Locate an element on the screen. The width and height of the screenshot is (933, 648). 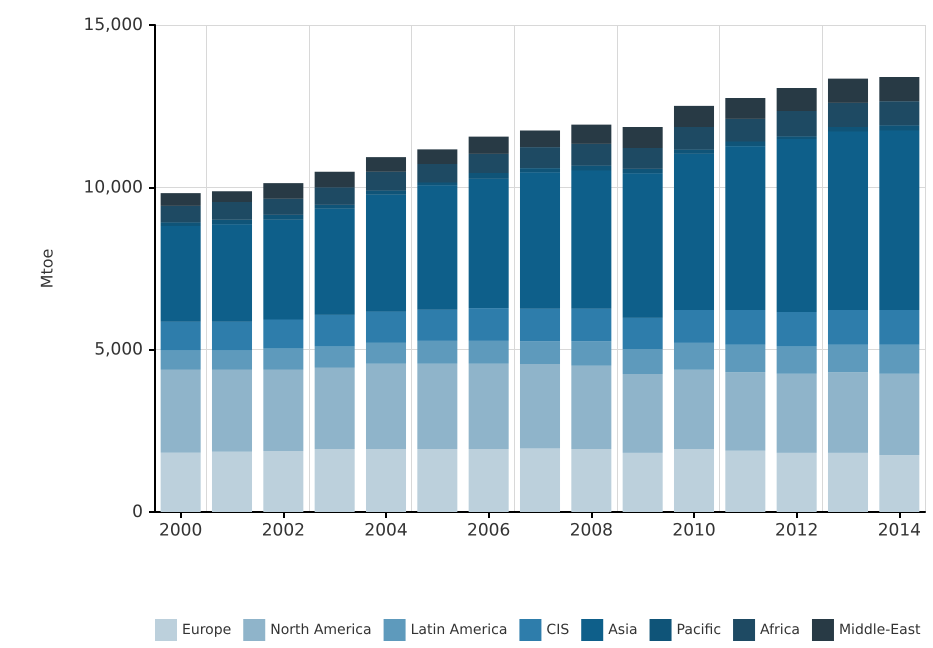
legend-label: North America is located at coordinates (321, 630).